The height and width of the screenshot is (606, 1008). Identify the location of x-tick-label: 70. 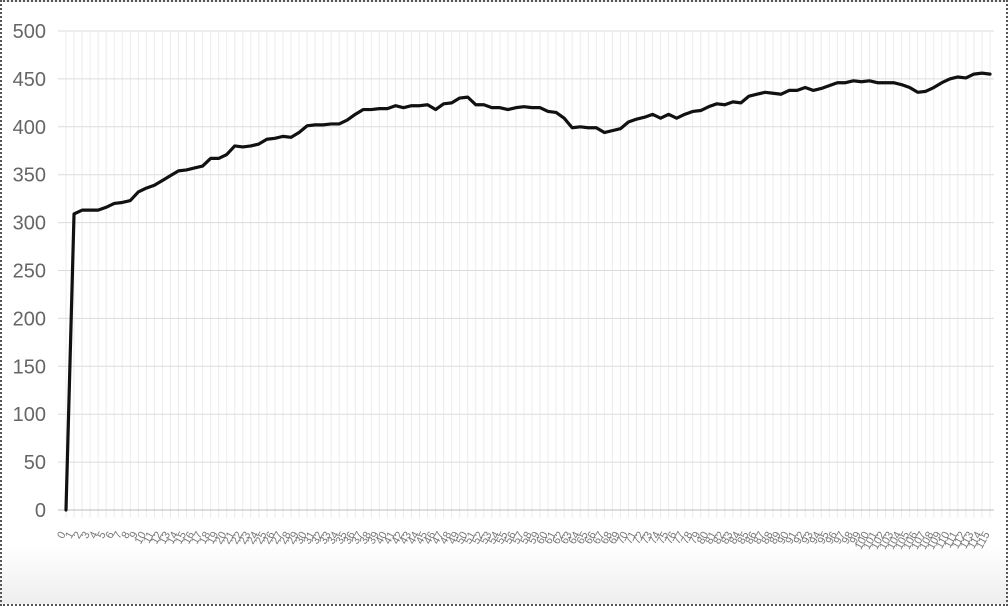
(623, 538).